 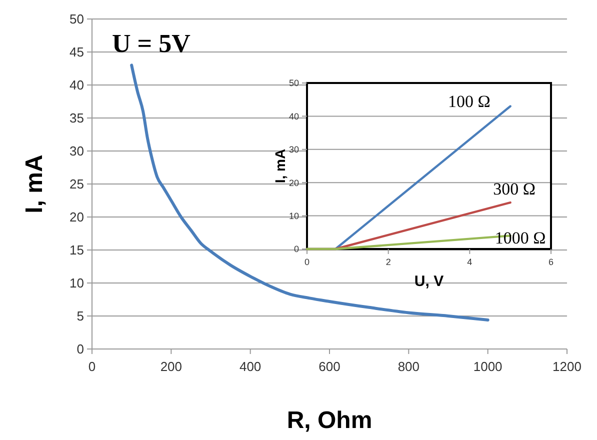 I want to click on x-tick-label: 800, so click(x=409, y=366).